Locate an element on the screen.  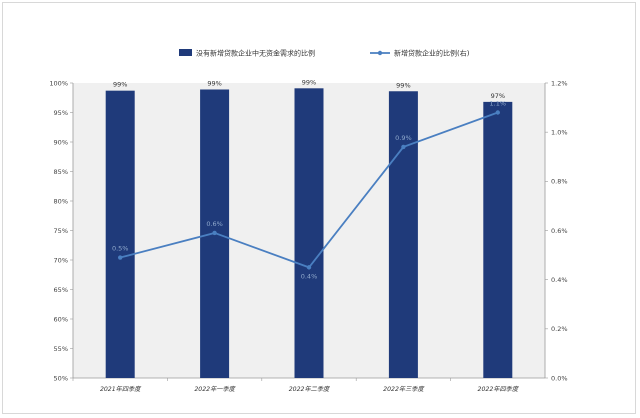
right-tick-label: 1.2% is located at coordinates (559, 83).